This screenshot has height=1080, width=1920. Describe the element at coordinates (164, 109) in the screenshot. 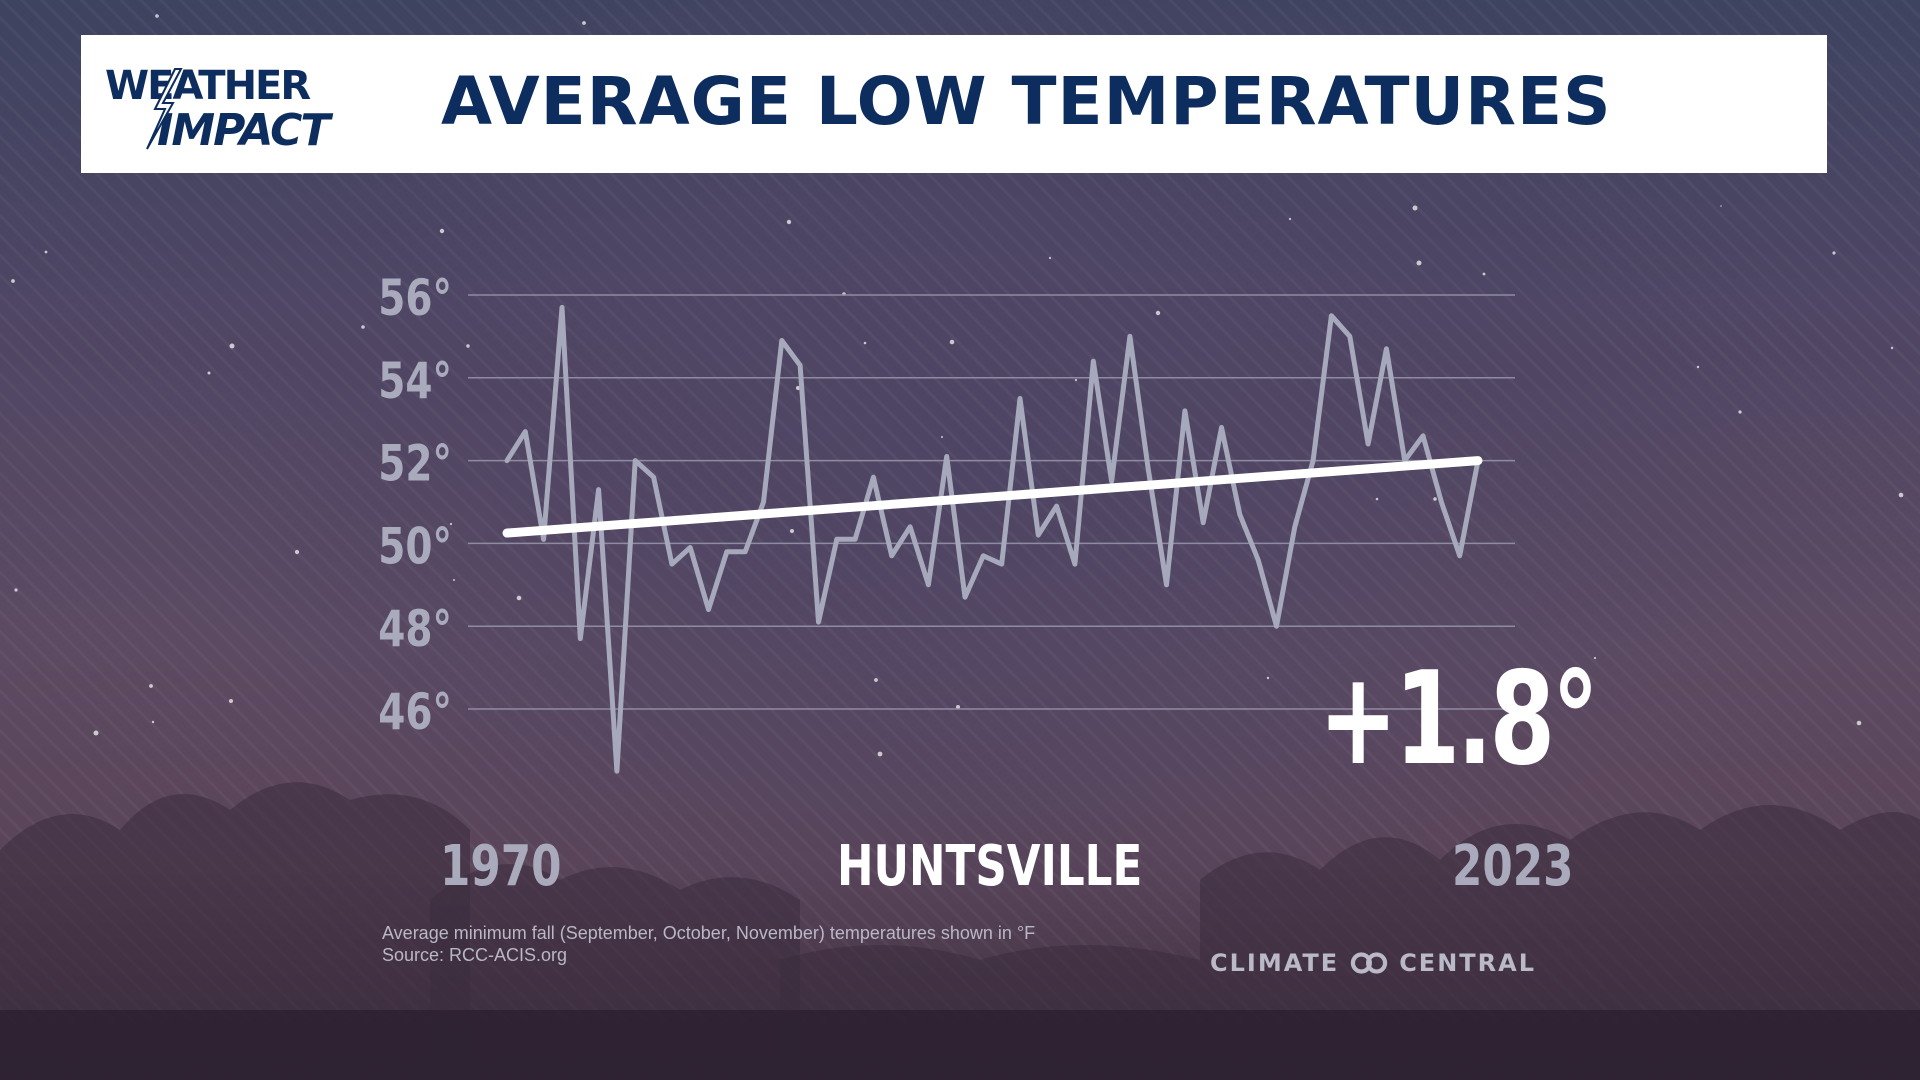

I see `lightning-bolt-icon` at that location.